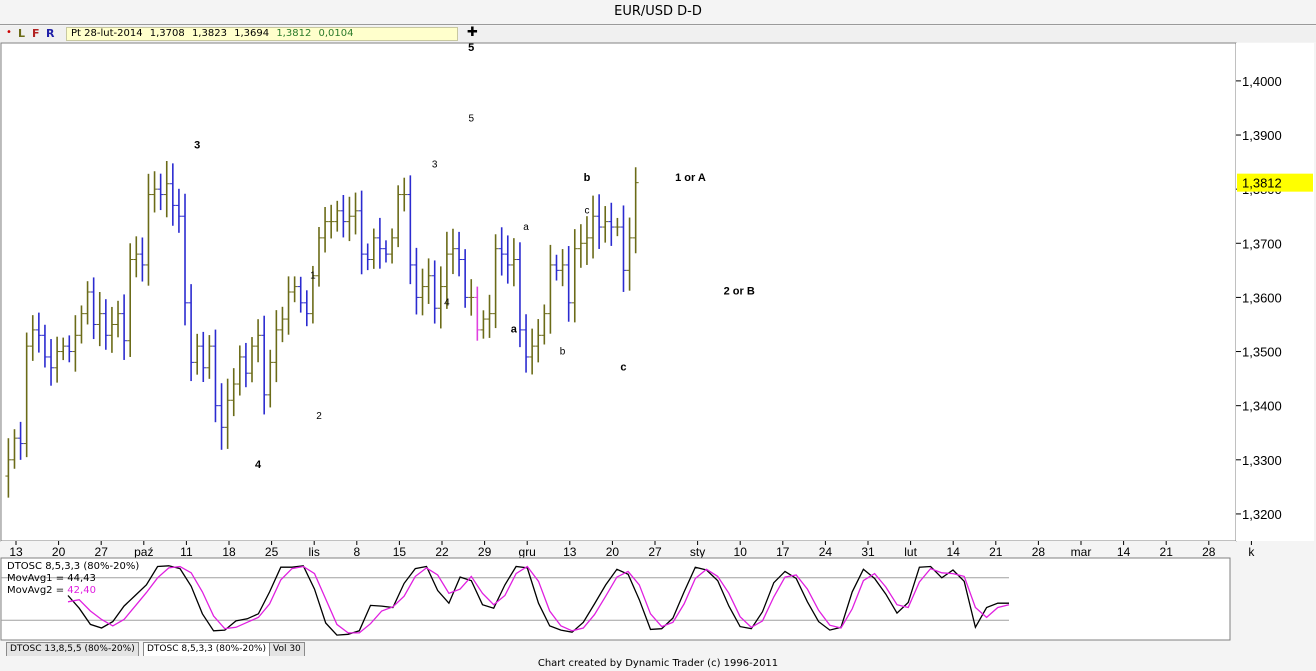 The width and height of the screenshot is (1316, 671). Describe the element at coordinates (485, 552) in the screenshot. I see `x-tick-label: 29` at that location.